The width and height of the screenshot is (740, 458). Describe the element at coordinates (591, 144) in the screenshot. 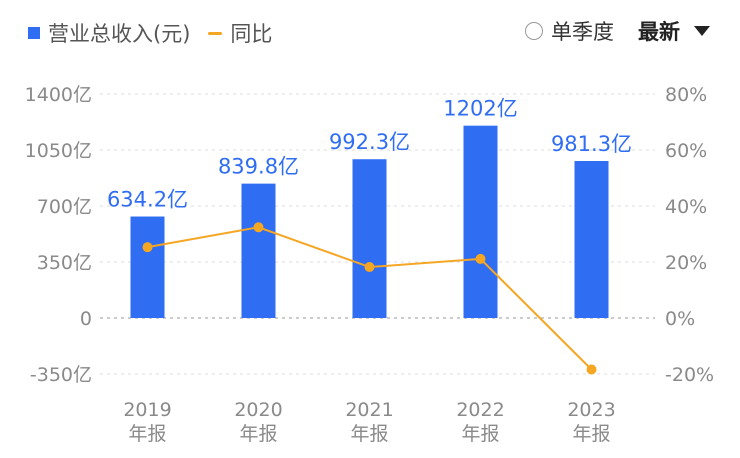

I see `bar-value-label: 981.3亿` at that location.